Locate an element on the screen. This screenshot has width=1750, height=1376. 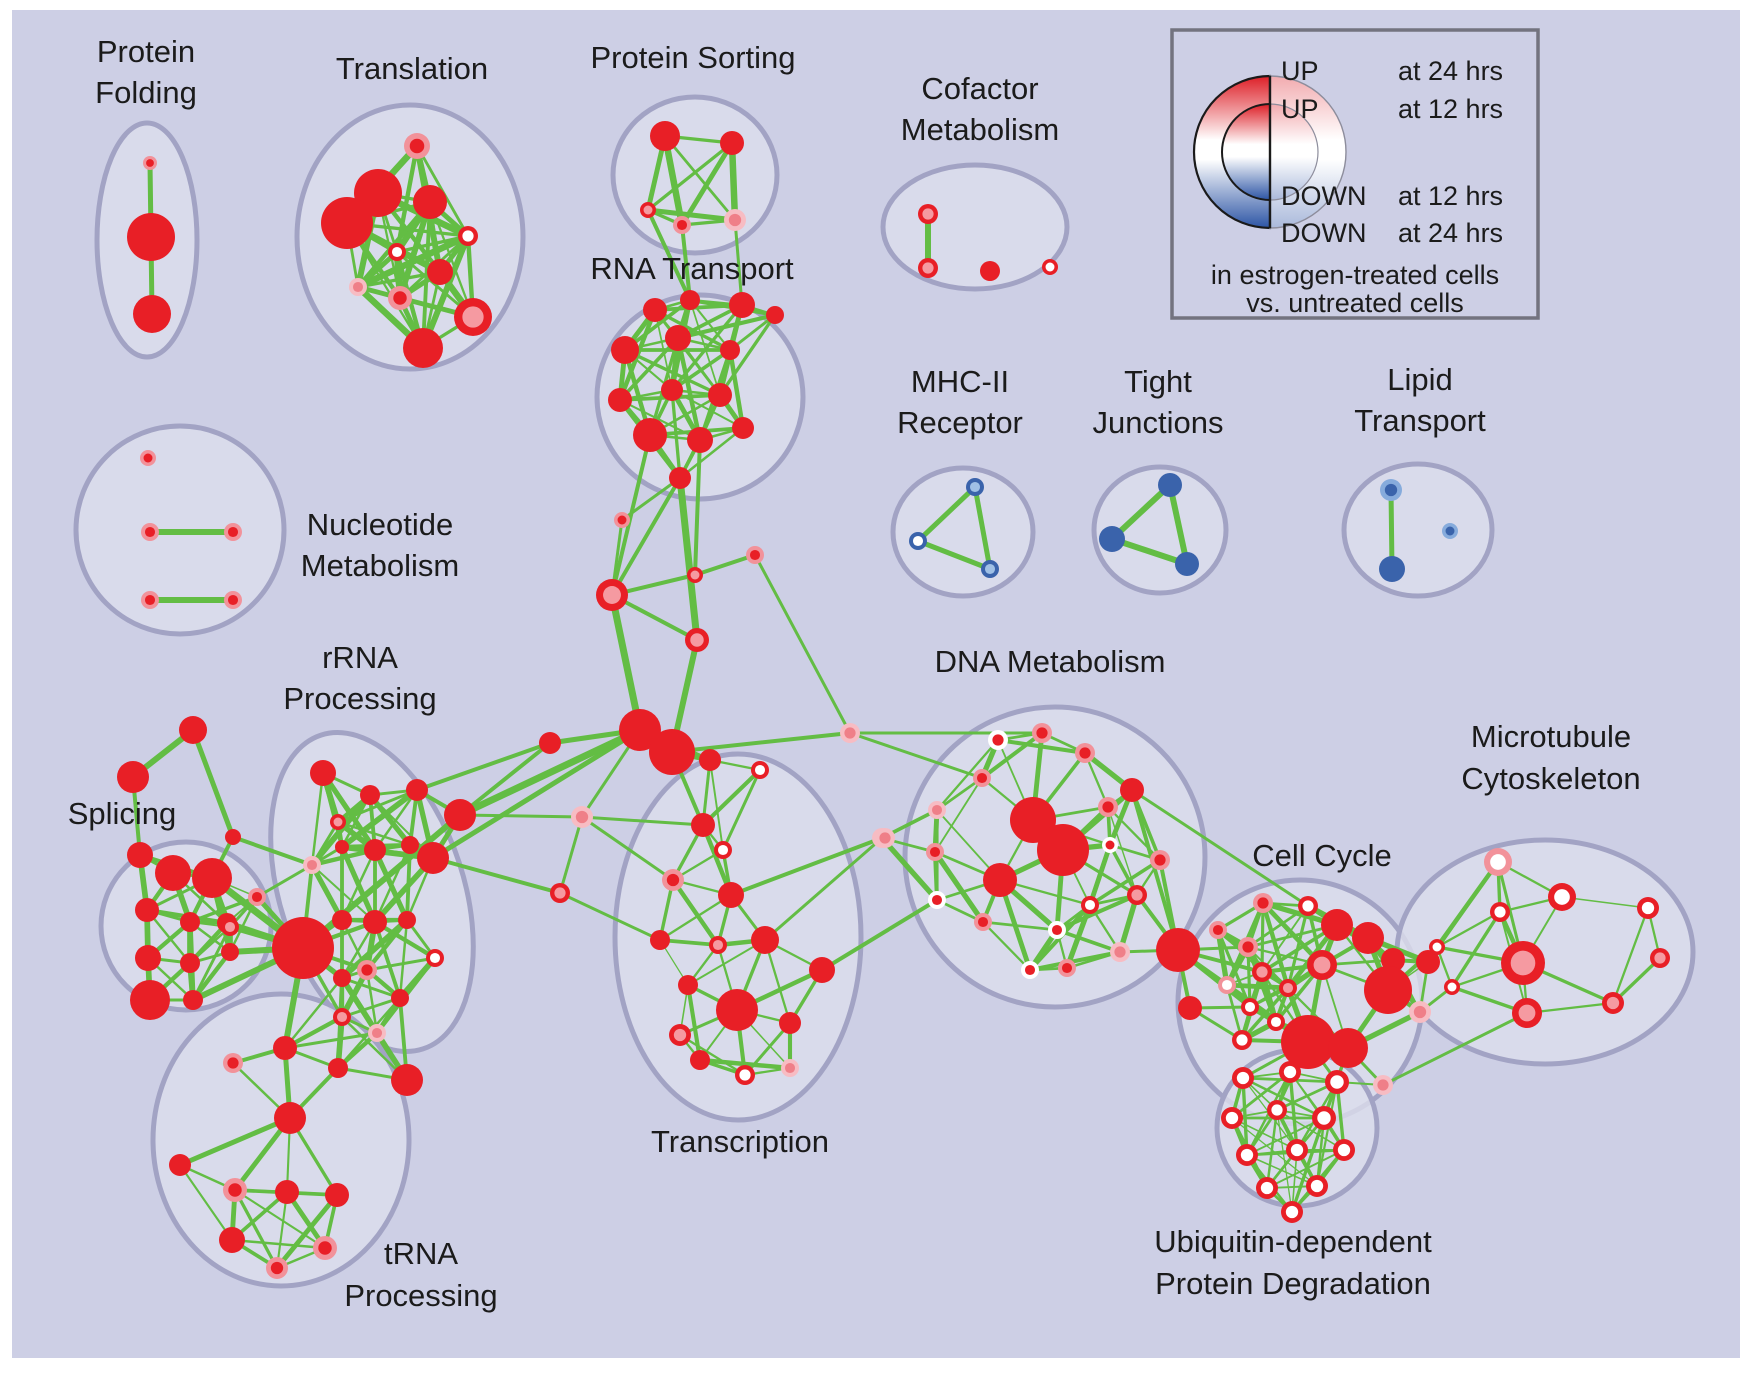
legend-glyph-inner-left is located at coordinates (1246, 152).